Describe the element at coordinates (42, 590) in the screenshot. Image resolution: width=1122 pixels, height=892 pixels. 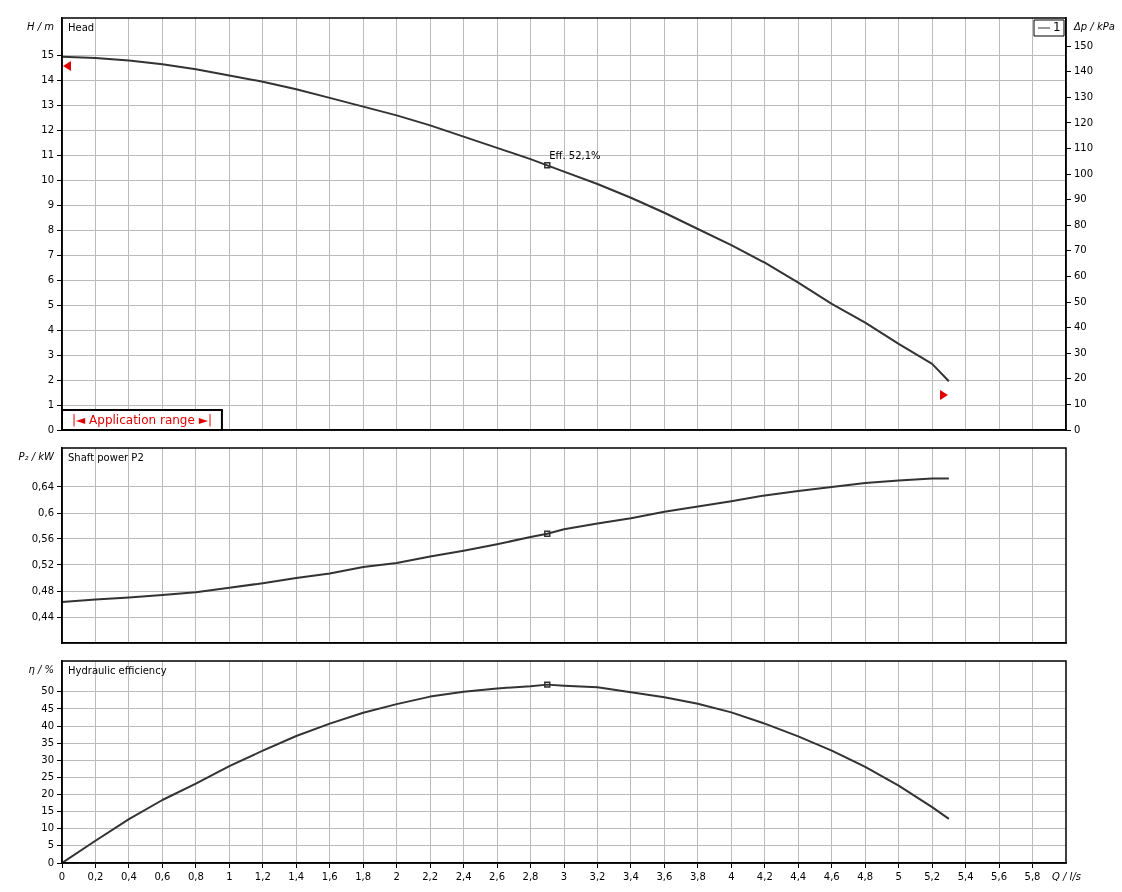
I see `y-tick-label: 0,48` at that location.